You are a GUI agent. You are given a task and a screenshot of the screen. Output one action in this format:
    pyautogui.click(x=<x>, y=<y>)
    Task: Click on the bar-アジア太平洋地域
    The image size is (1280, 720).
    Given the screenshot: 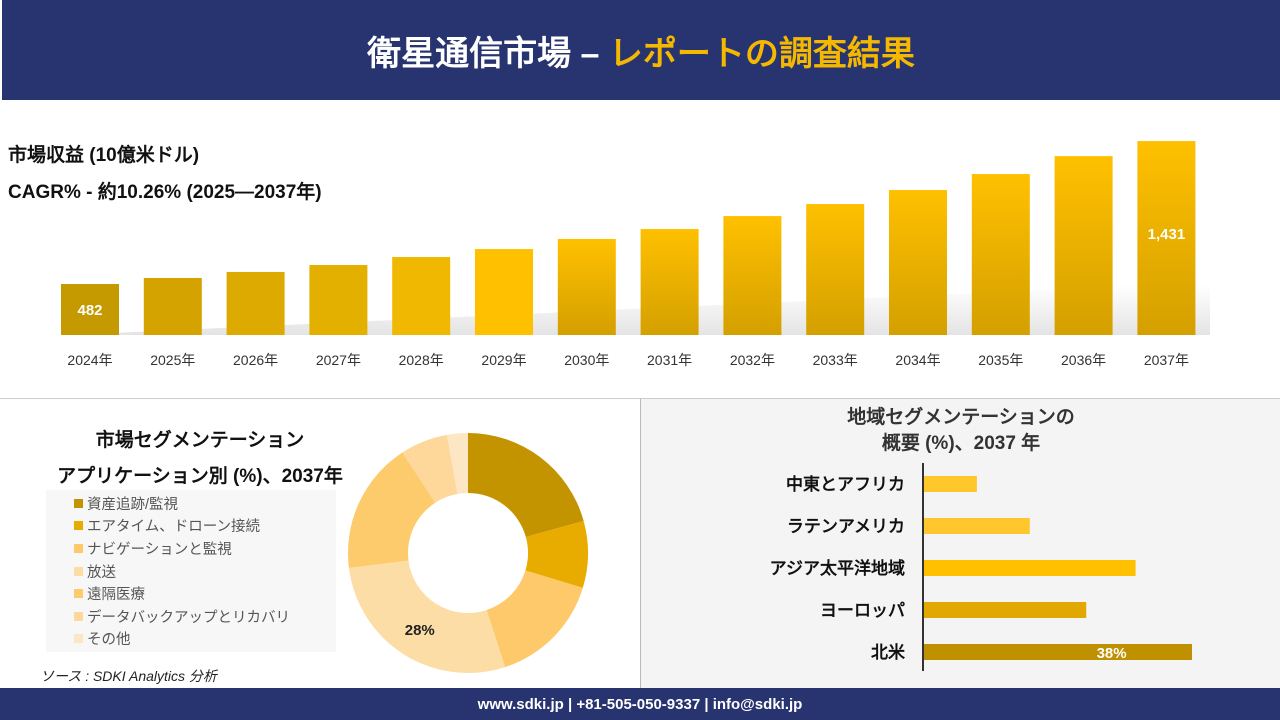 What is the action you would take?
    pyautogui.click(x=1030, y=568)
    